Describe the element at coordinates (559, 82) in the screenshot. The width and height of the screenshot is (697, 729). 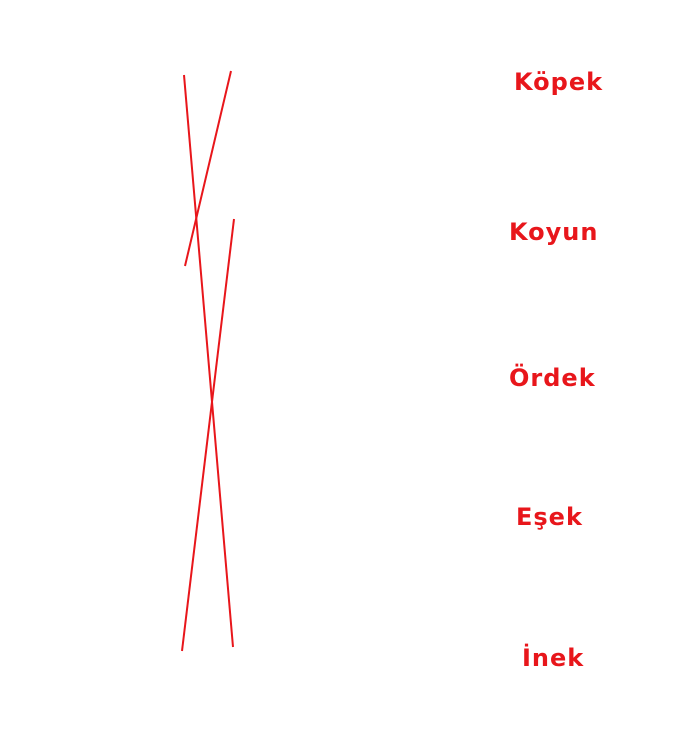
I see `word-label: Köpek` at that location.